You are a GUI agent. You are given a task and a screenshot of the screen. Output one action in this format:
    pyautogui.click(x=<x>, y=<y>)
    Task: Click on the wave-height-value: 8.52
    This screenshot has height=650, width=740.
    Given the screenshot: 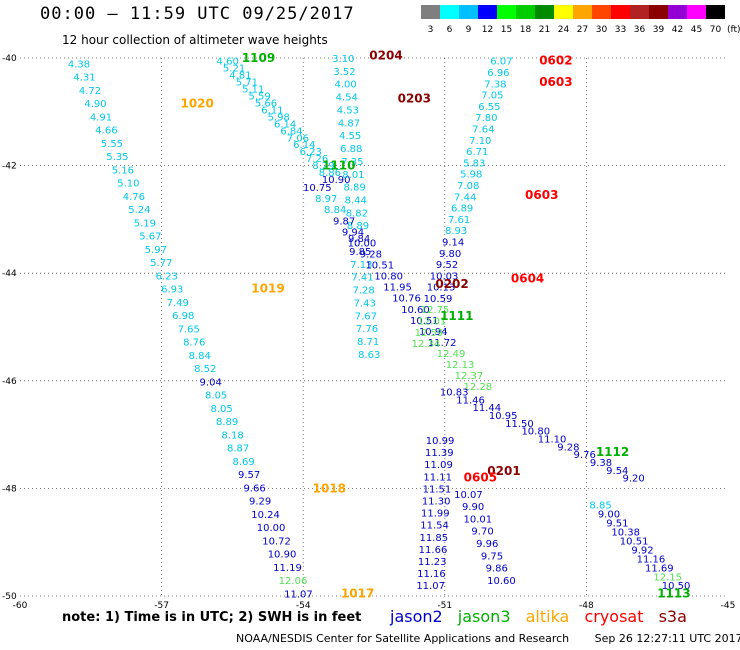 What is the action you would take?
    pyautogui.click(x=205, y=369)
    